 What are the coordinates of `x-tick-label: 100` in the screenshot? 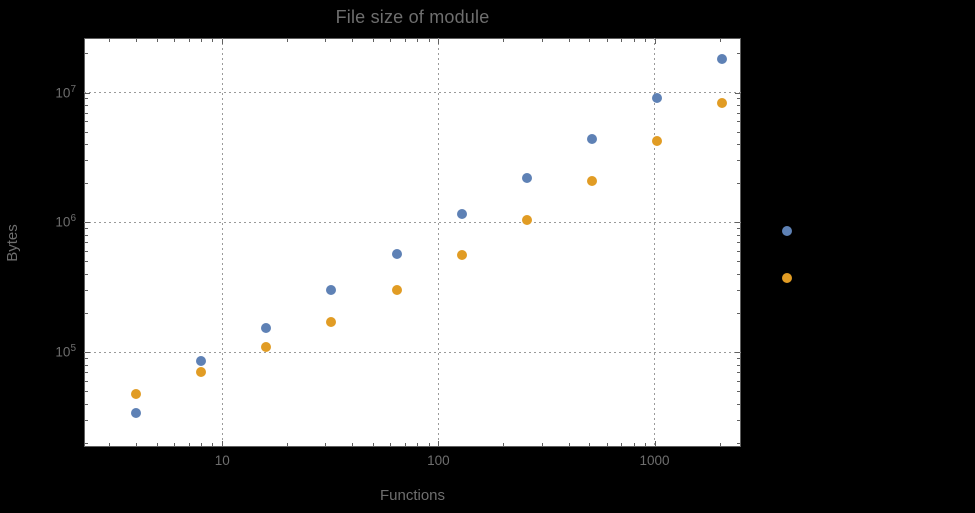 It's located at (438, 460).